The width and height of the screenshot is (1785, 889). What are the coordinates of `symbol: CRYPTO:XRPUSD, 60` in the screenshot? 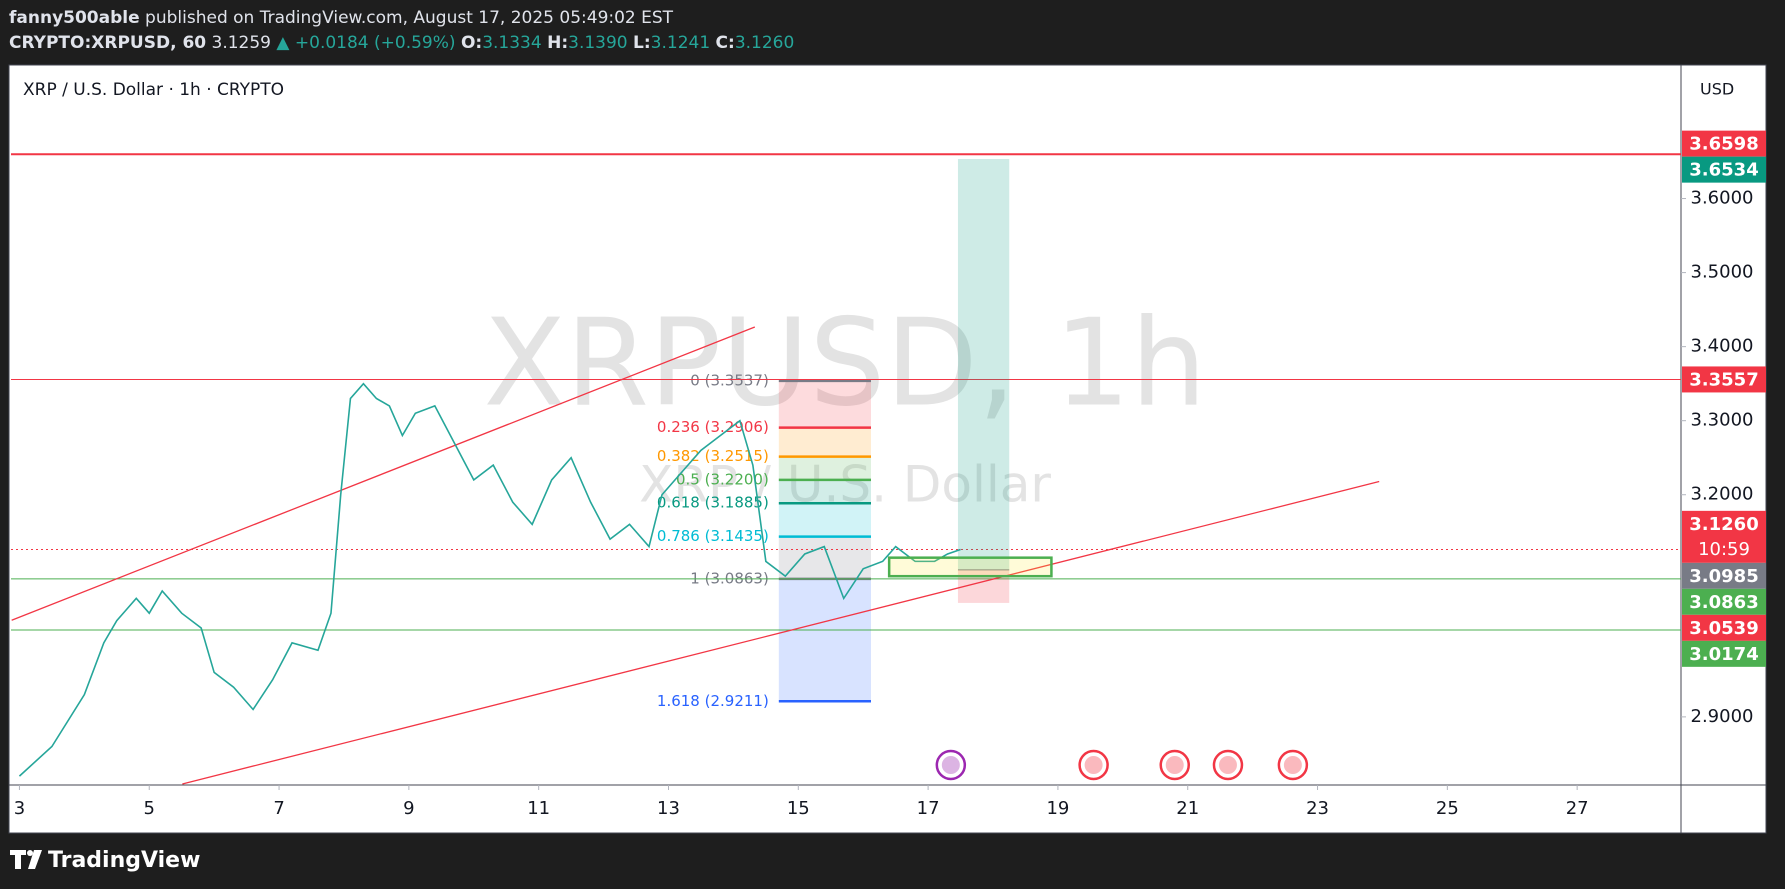 It's located at (108, 43).